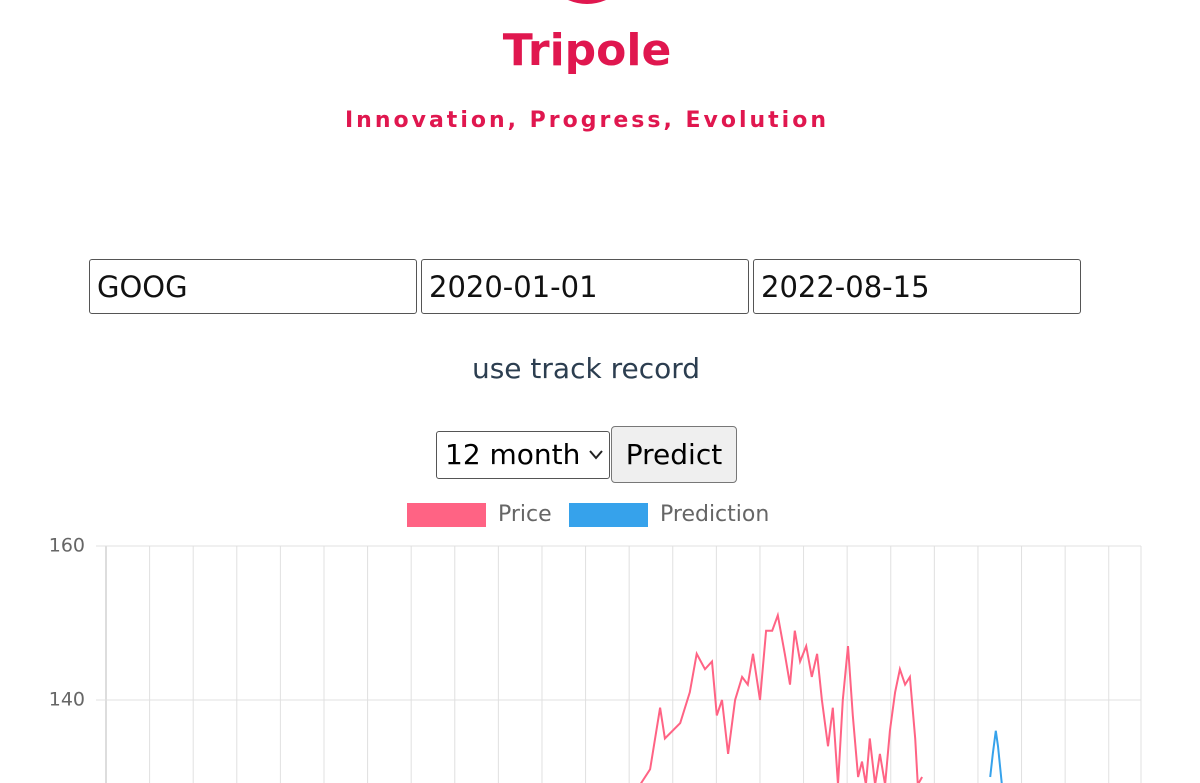 This screenshot has width=1200, height=783. Describe the element at coordinates (587, 2) in the screenshot. I see `logo` at that location.